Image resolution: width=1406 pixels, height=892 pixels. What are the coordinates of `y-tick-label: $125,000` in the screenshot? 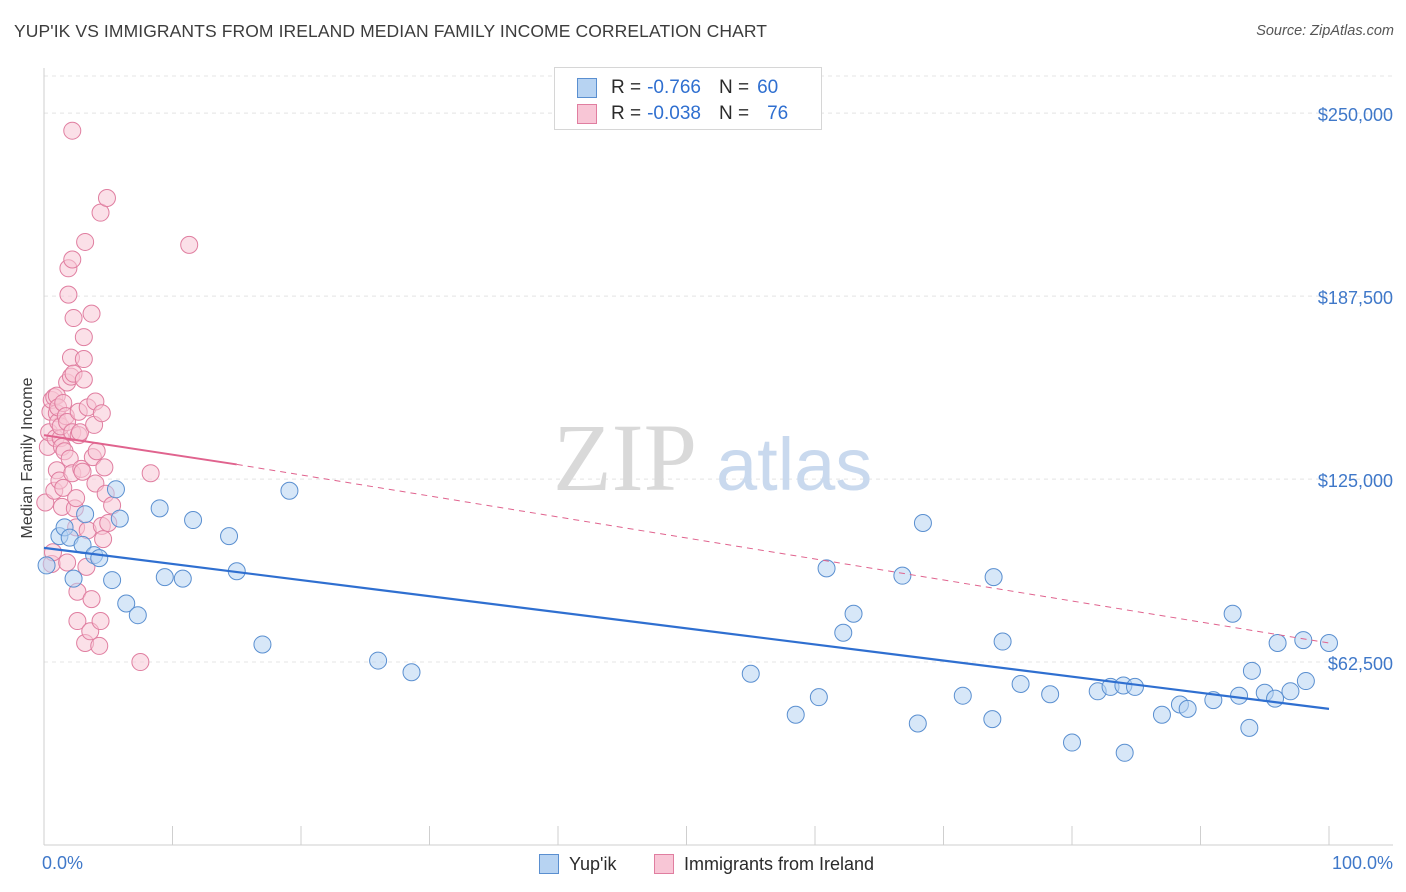 It's located at (1355, 481).